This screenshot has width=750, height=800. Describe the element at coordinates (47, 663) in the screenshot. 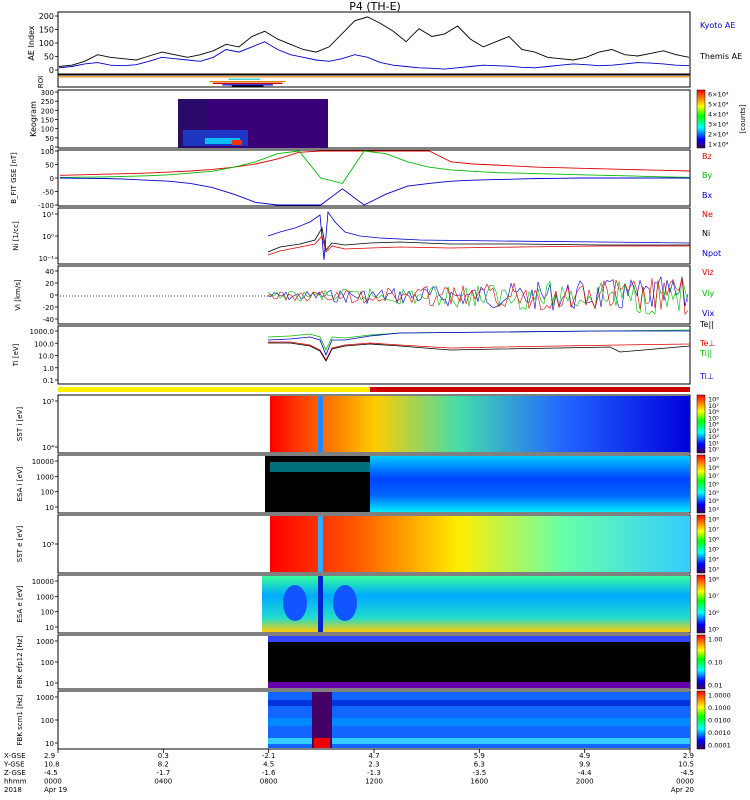

I see `fbk-efield-ytick-label: 100` at that location.